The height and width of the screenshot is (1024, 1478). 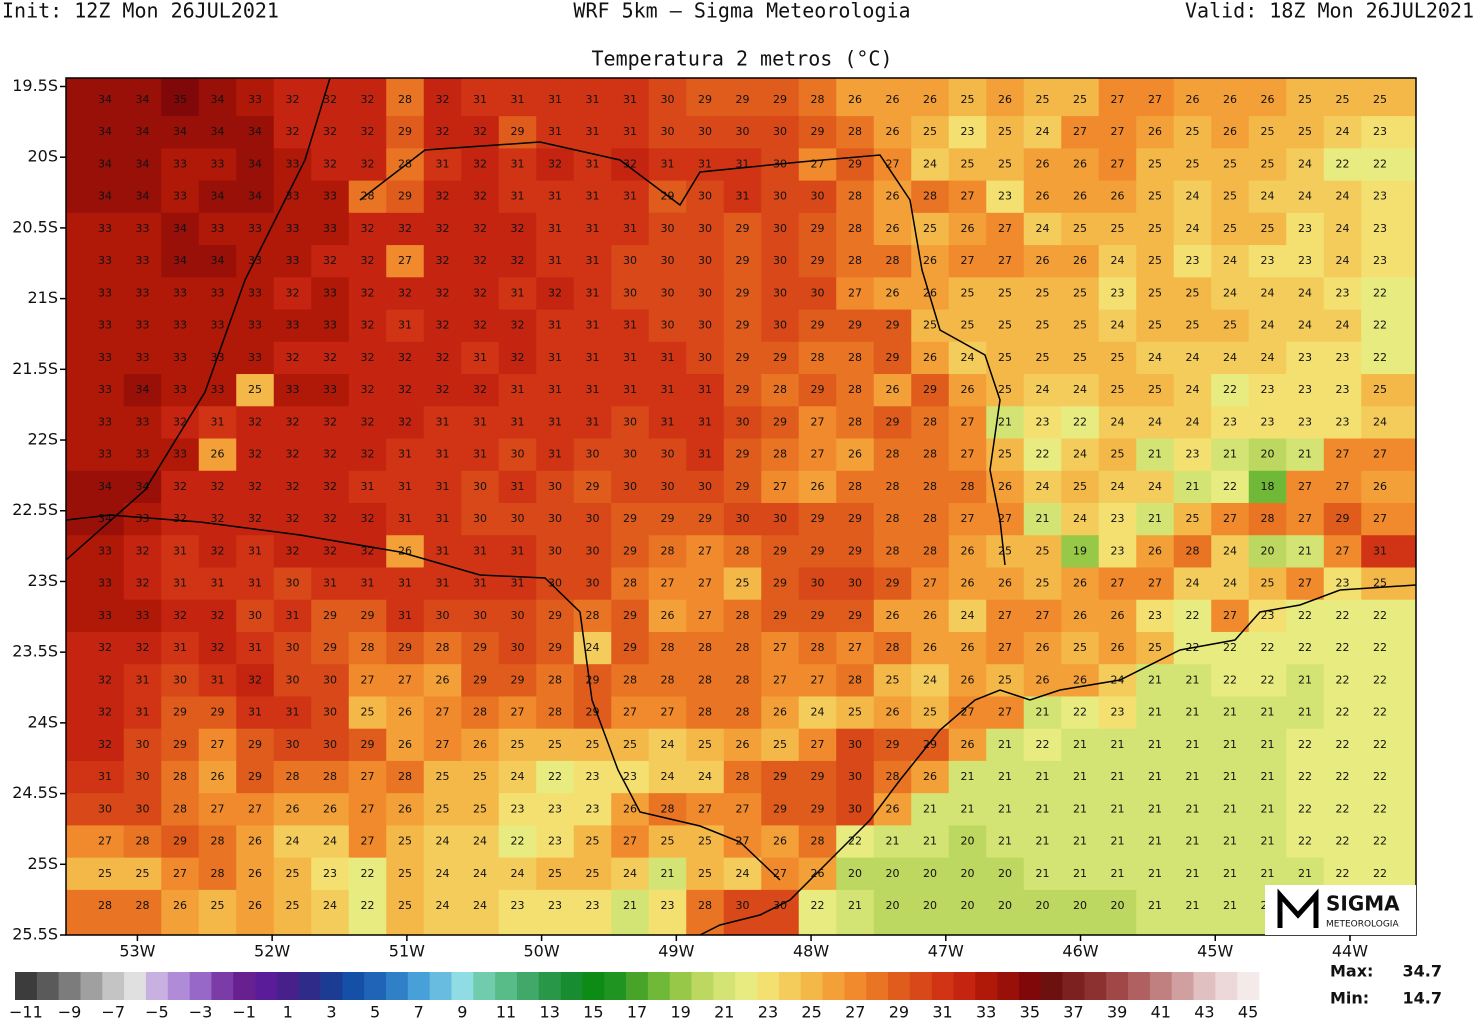 I want to click on y-tick-label: 25.5S, so click(x=35, y=934).